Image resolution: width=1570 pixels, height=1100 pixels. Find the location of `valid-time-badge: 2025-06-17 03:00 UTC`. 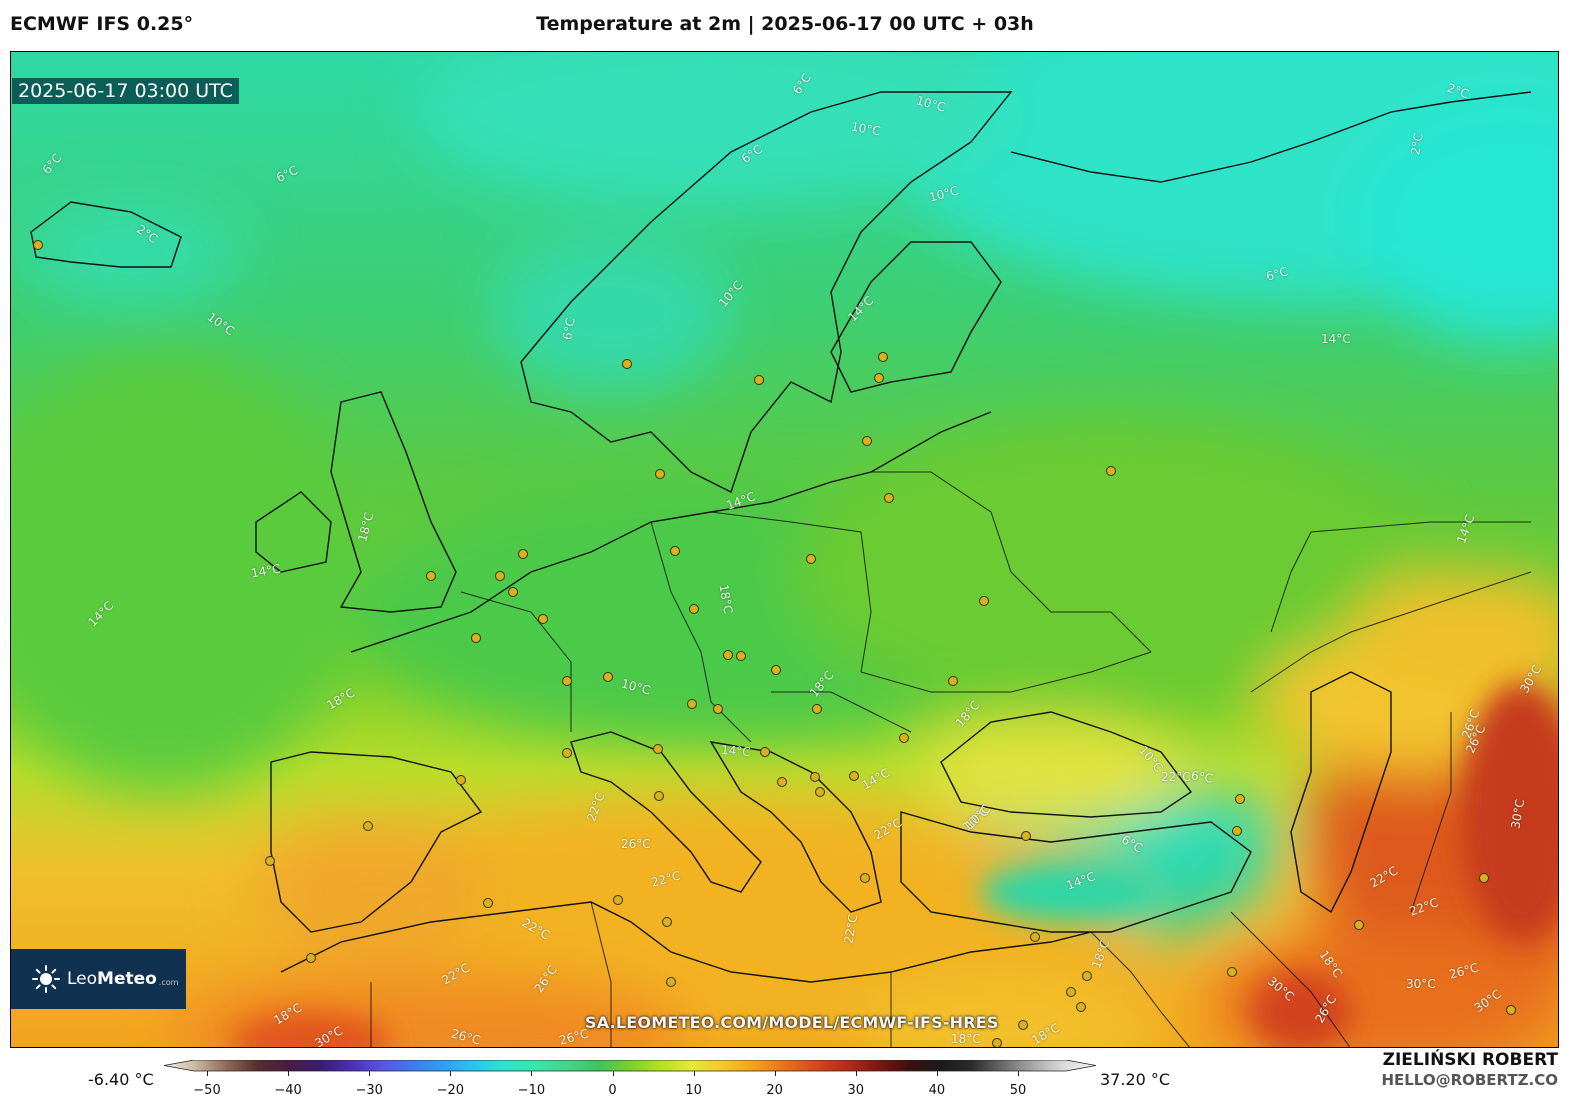

valid-time-badge: 2025-06-17 03:00 UTC is located at coordinates (125, 91).